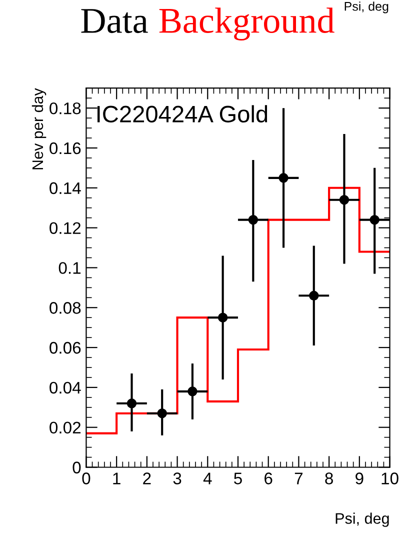  I want to click on x-tick-label: 6, so click(268, 478).